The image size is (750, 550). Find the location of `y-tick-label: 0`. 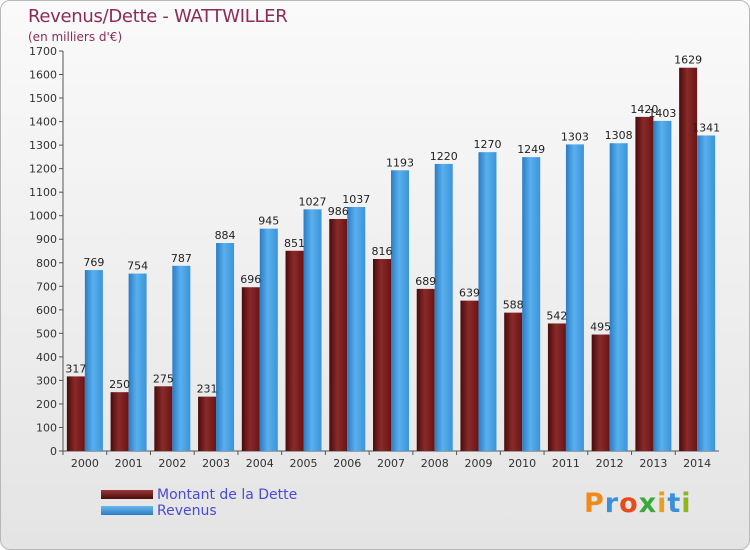

y-tick-label: 0 is located at coordinates (53, 451).